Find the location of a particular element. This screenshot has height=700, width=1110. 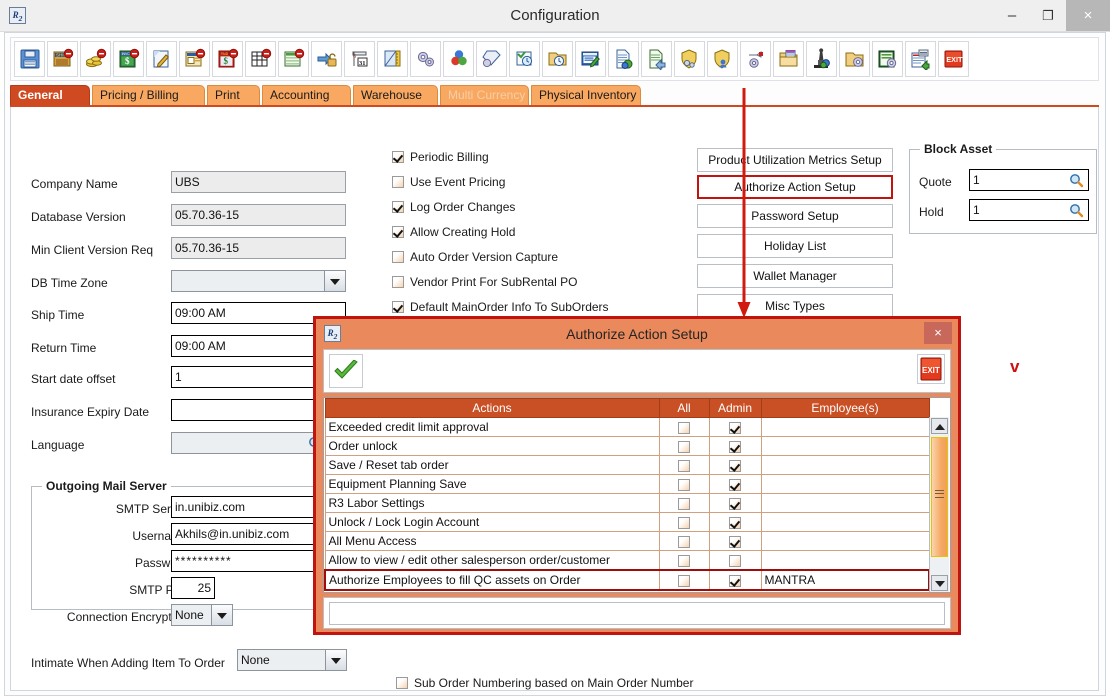

doc-shield-icon is located at coordinates (623, 59).